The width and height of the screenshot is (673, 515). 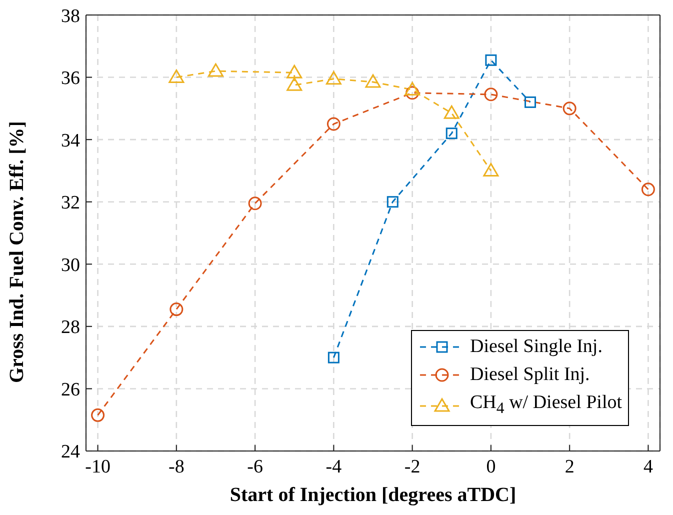 I want to click on y-tick-label: 26, so click(x=70, y=389).